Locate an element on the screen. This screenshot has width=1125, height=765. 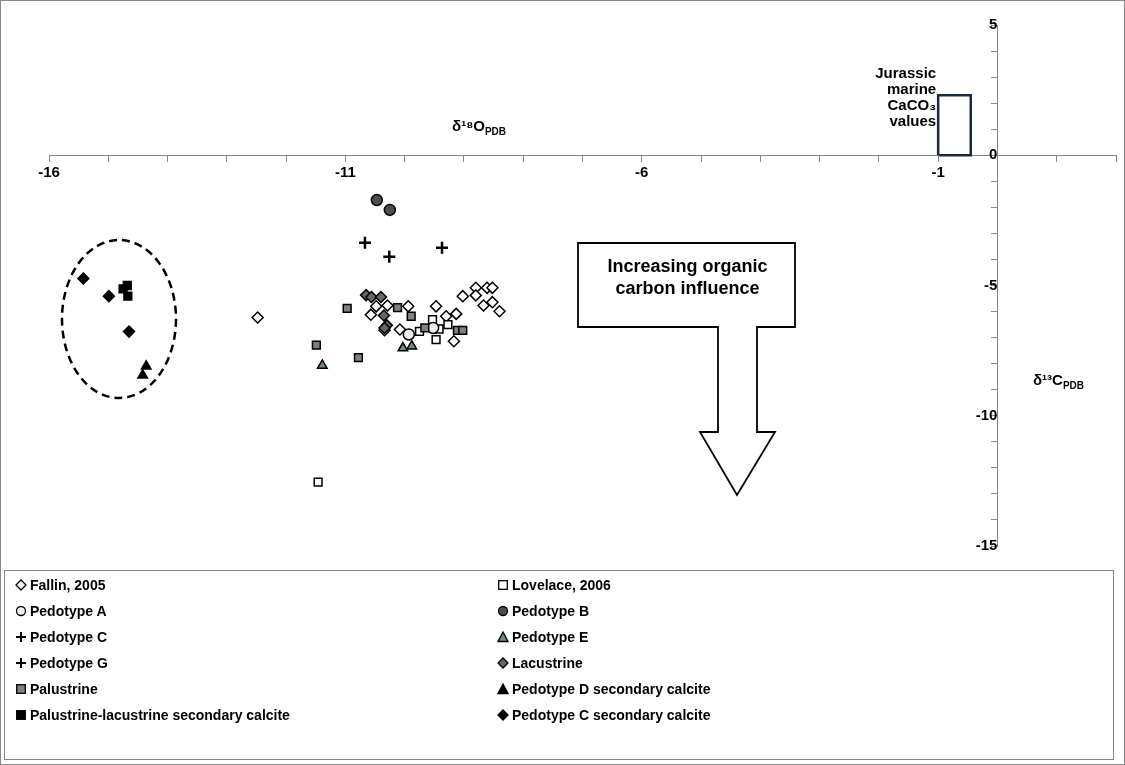
legend-label: Pedotype C is located at coordinates (69, 637).